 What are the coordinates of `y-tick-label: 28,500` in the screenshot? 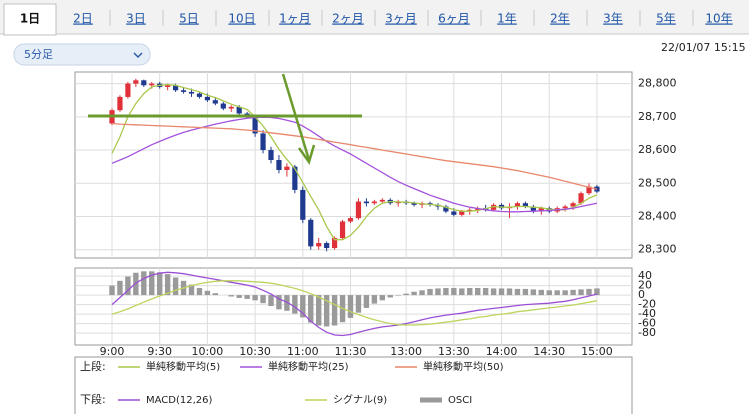 It's located at (657, 182).